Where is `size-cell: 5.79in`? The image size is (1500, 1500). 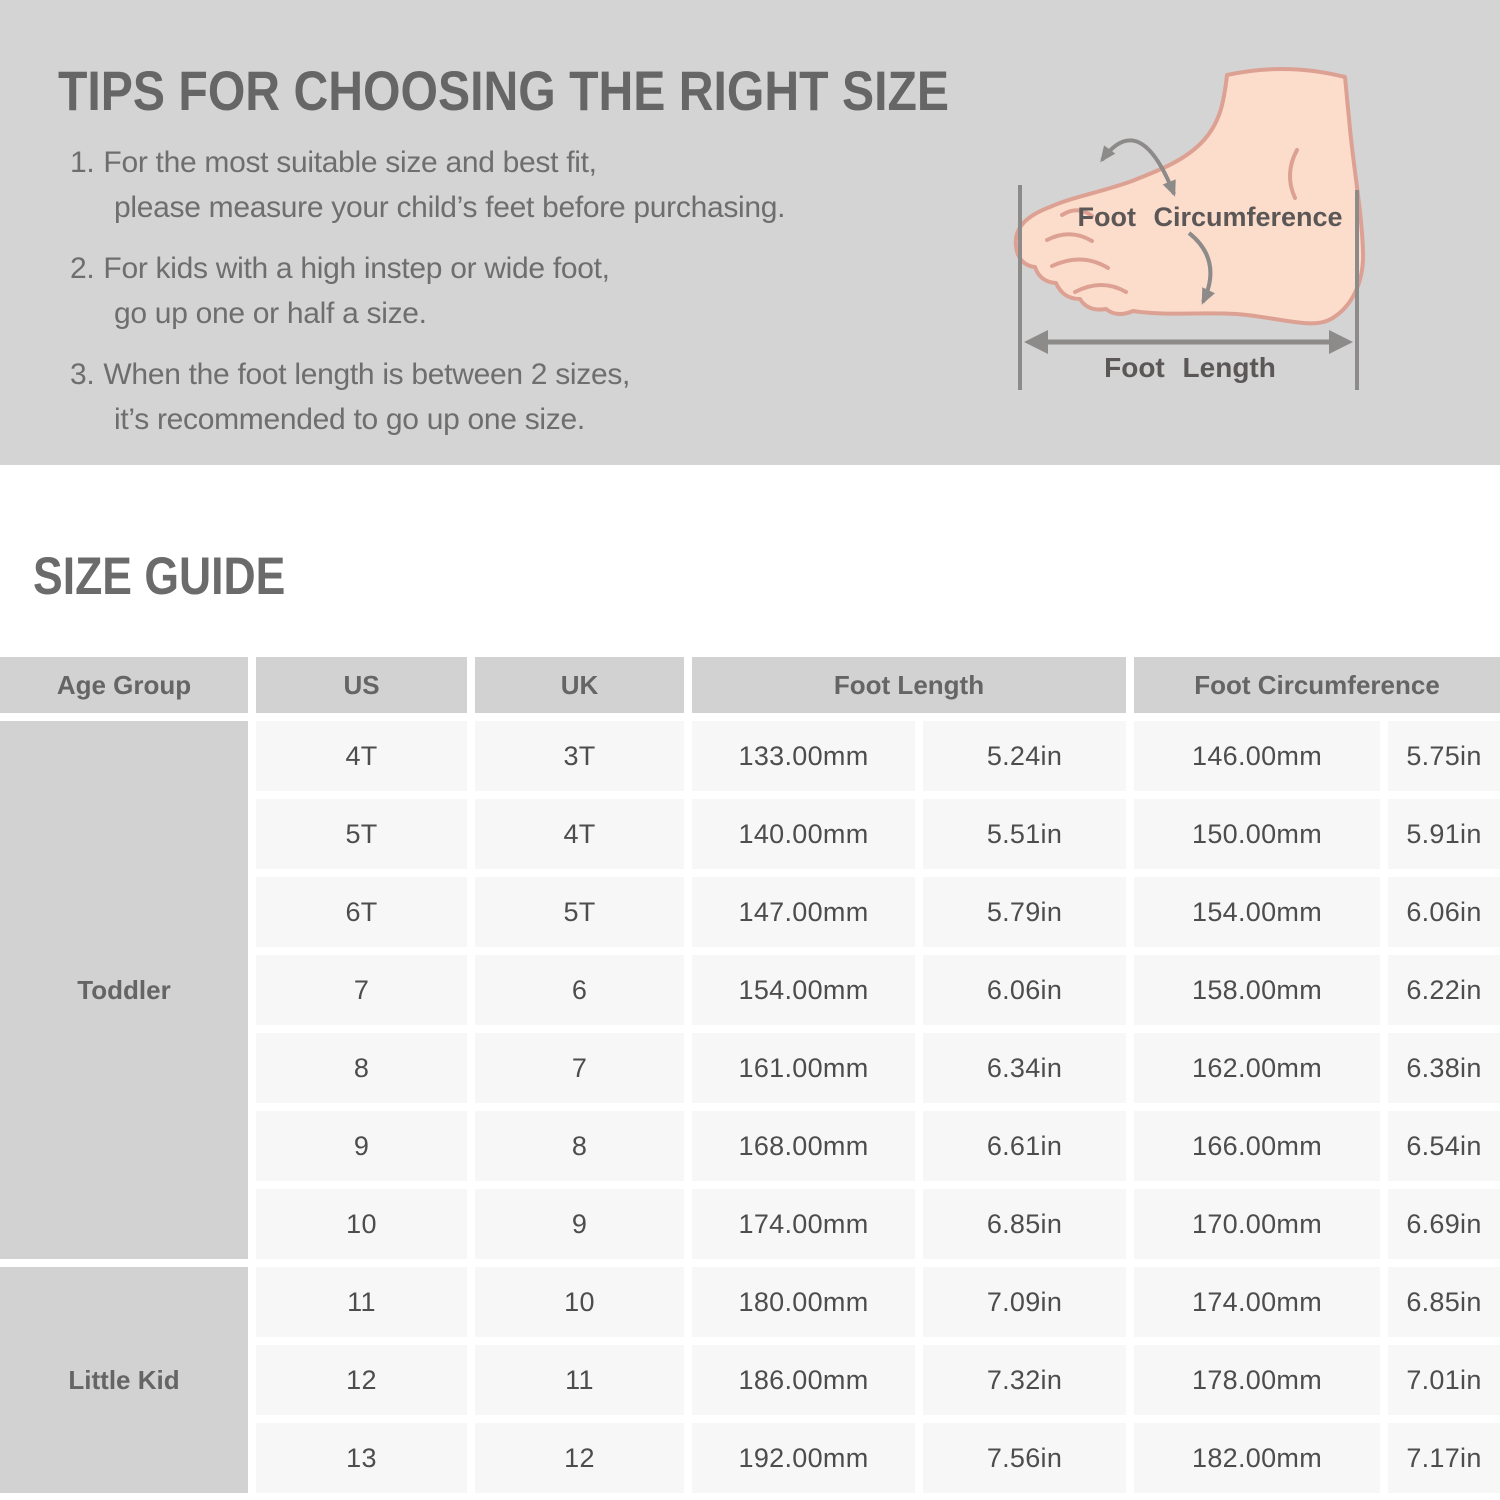 size-cell: 5.79in is located at coordinates (1024, 912).